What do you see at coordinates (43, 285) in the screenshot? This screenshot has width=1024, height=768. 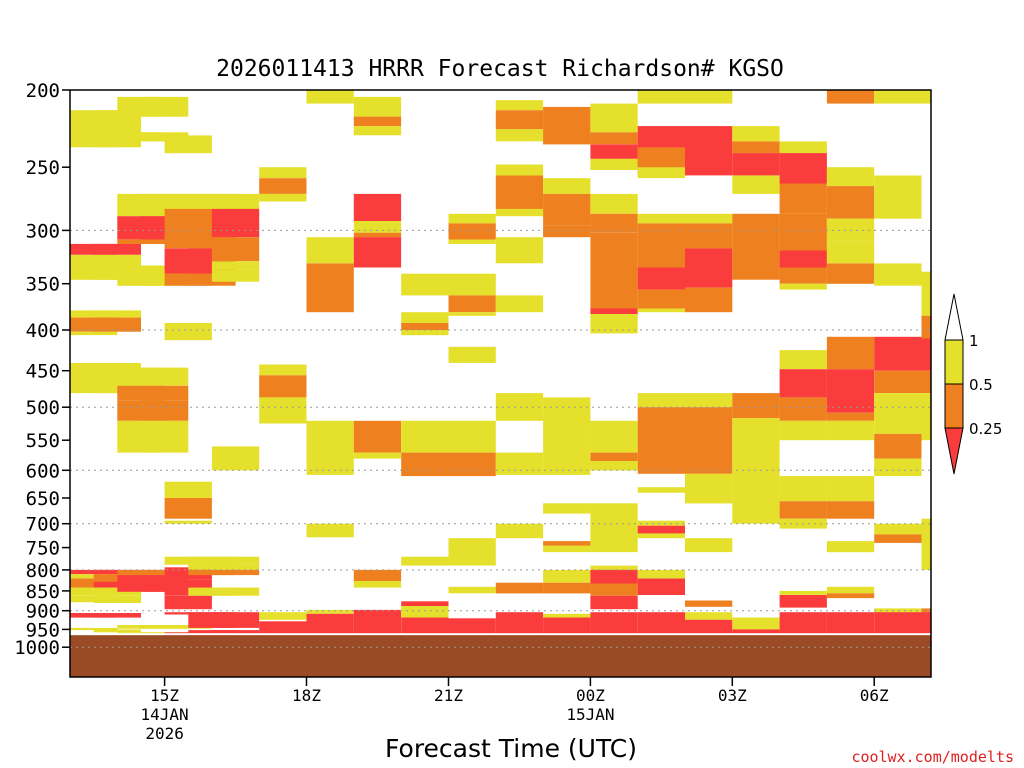 I see `y-tick-label: 350` at bounding box center [43, 285].